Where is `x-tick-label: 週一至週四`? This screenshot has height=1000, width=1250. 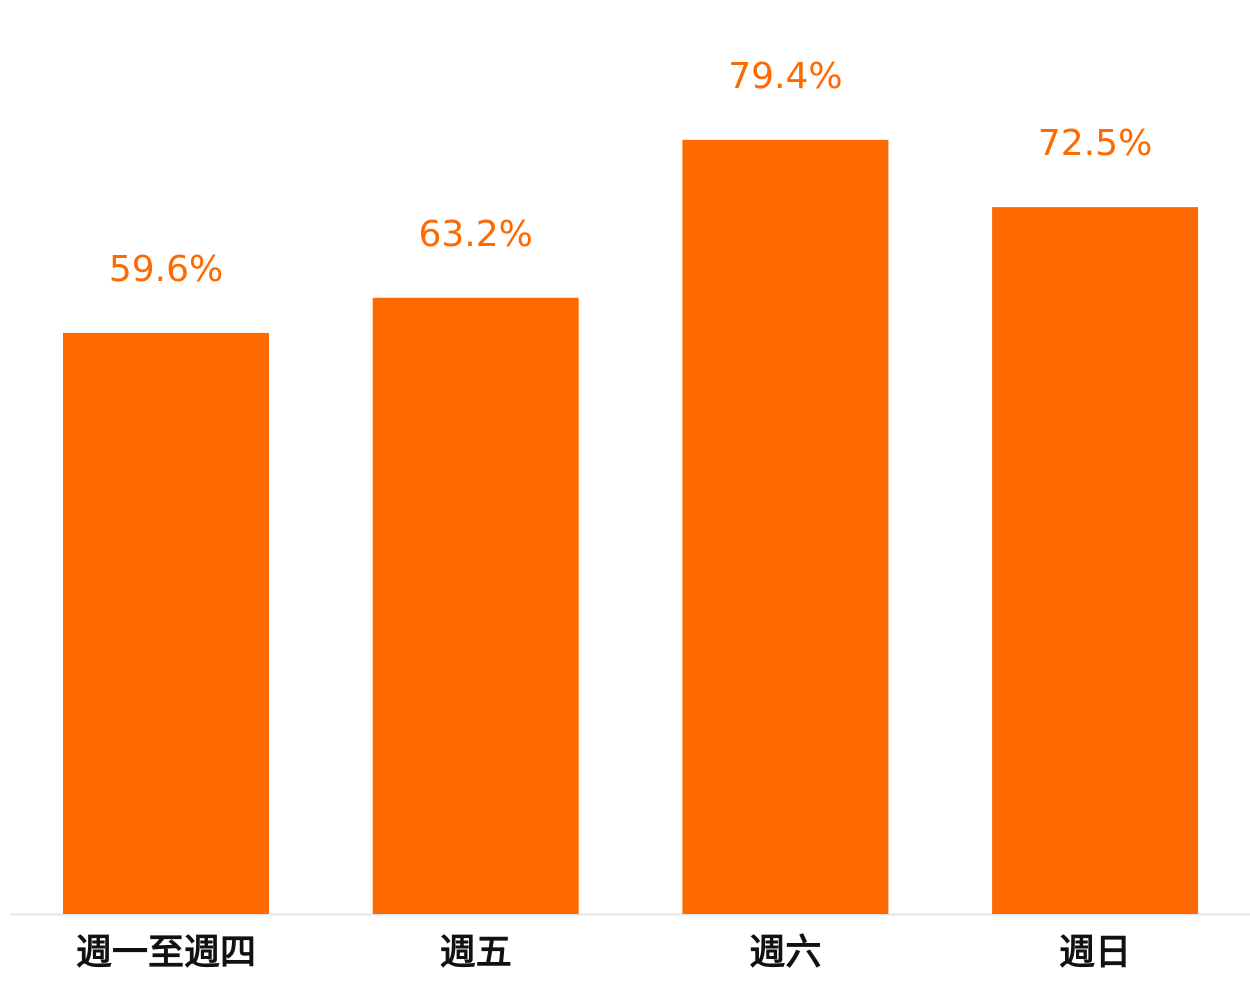 x-tick-label: 週一至週四 is located at coordinates (166, 952).